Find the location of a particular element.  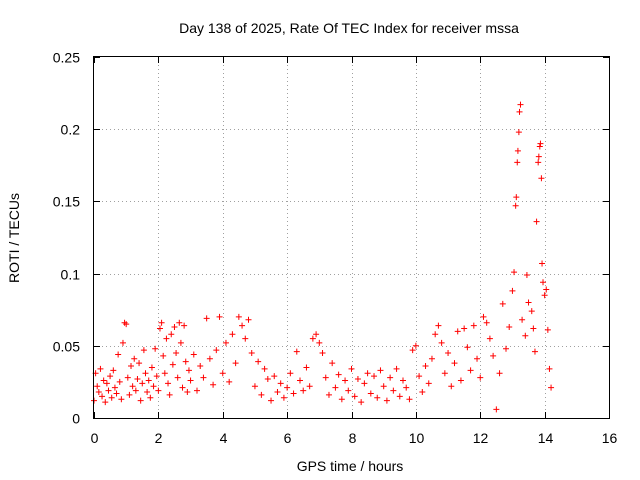

y-tick-label: 0 is located at coordinates (76, 419).